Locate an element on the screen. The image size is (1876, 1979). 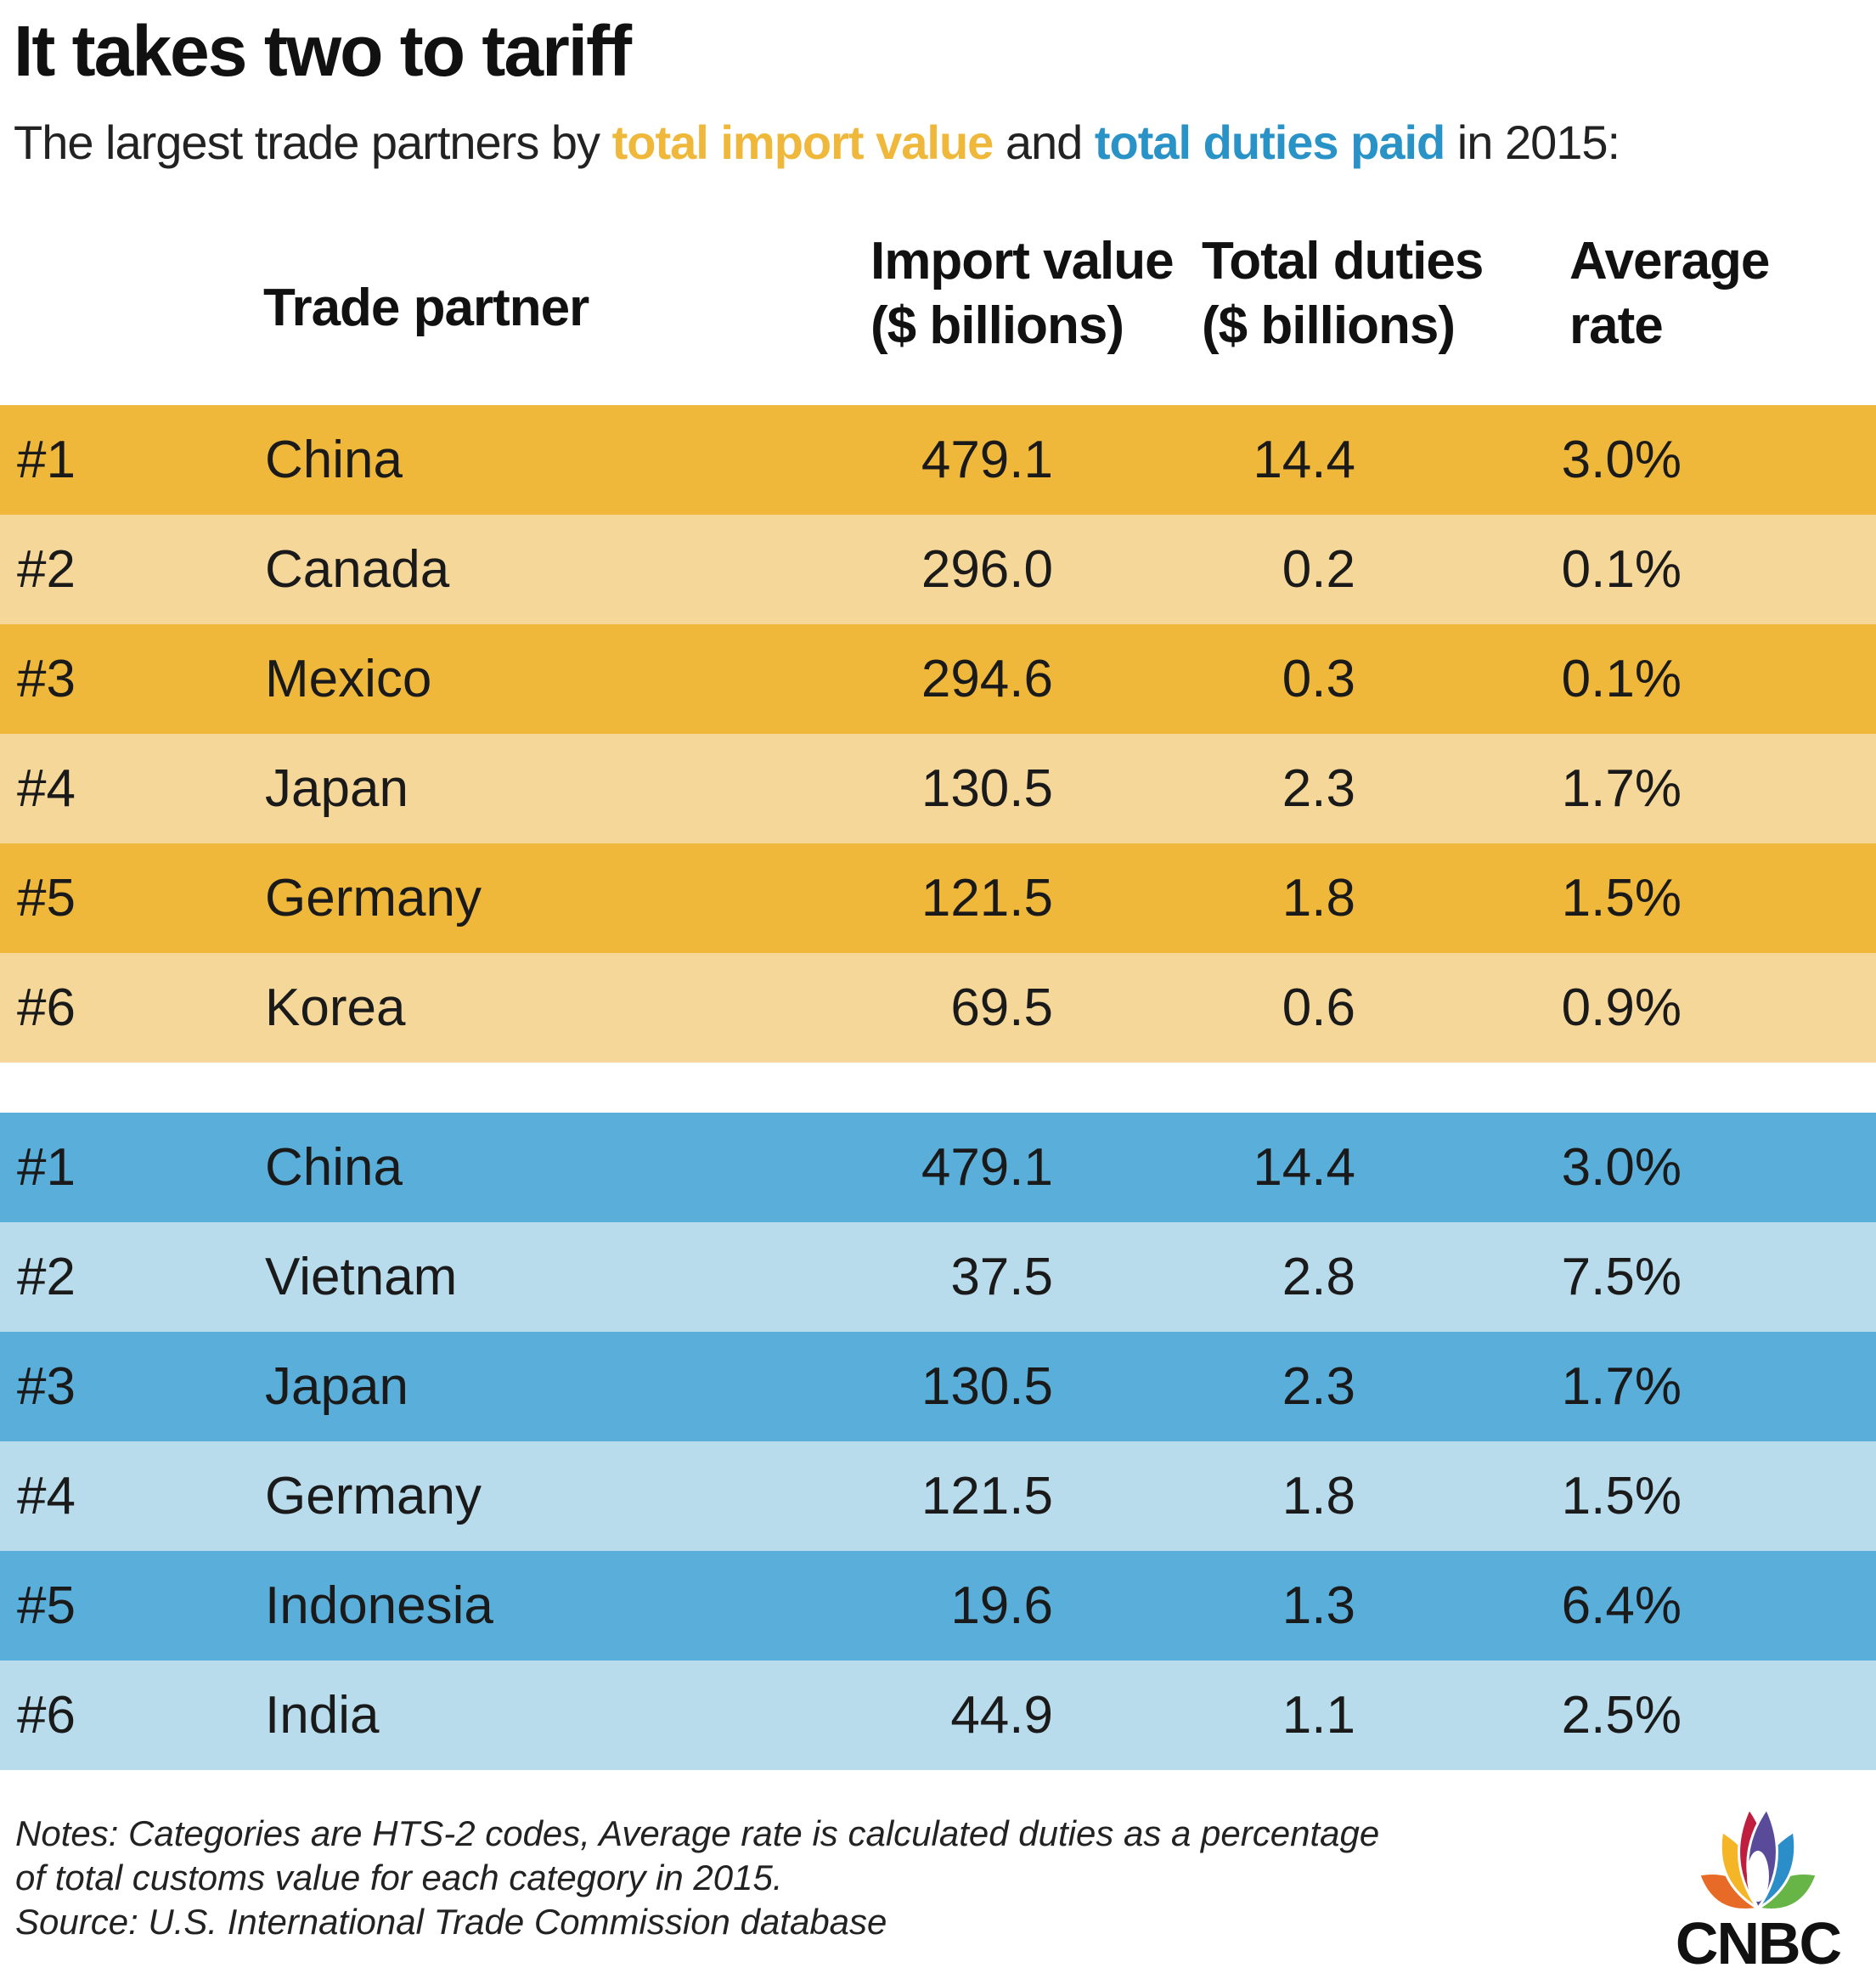
cell-partner: Canada is located at coordinates (357, 569).